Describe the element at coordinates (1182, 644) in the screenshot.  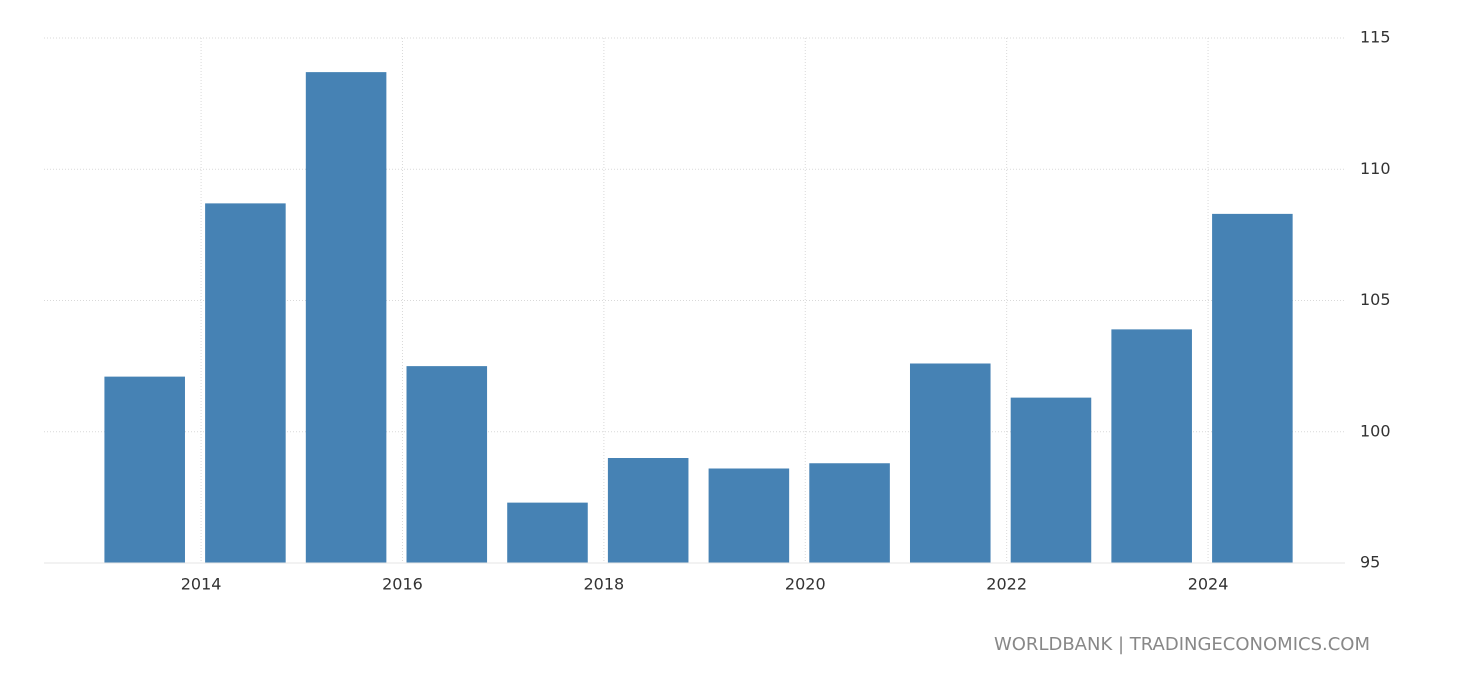
I see `source: WORLDBANK | TRADINGECONOMICS.COM` at that location.